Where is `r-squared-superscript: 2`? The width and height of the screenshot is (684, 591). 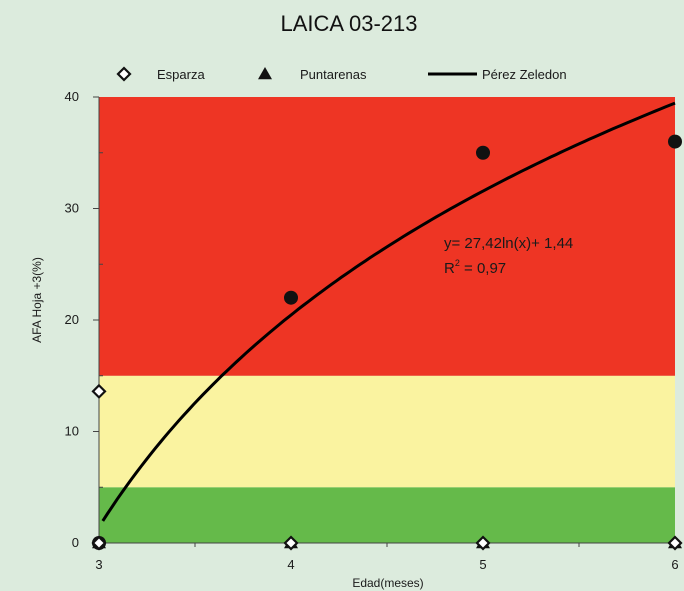
r-squared-superscript: 2 is located at coordinates (457, 263).